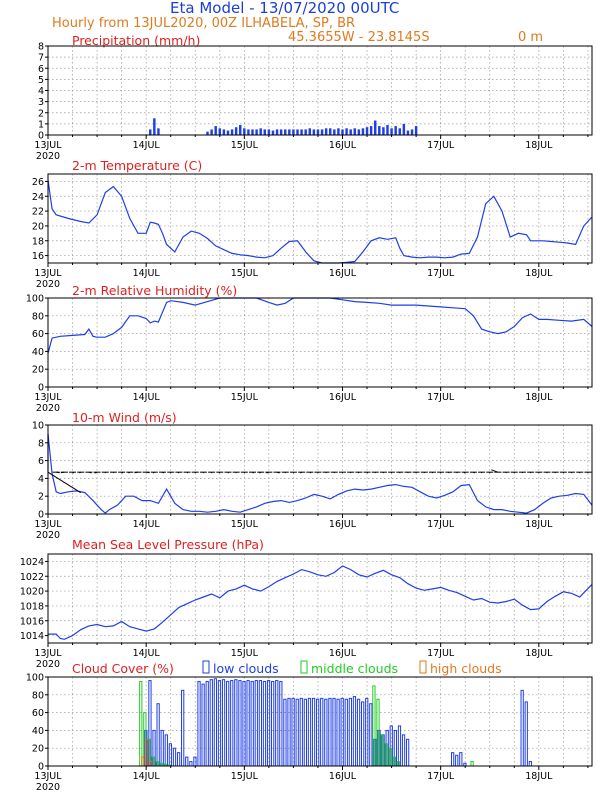 Image resolution: width=612 pixels, height=792 pixels. What do you see at coordinates (123, 668) in the screenshot?
I see `cloud-title: Cloud Cover (%)` at bounding box center [123, 668].